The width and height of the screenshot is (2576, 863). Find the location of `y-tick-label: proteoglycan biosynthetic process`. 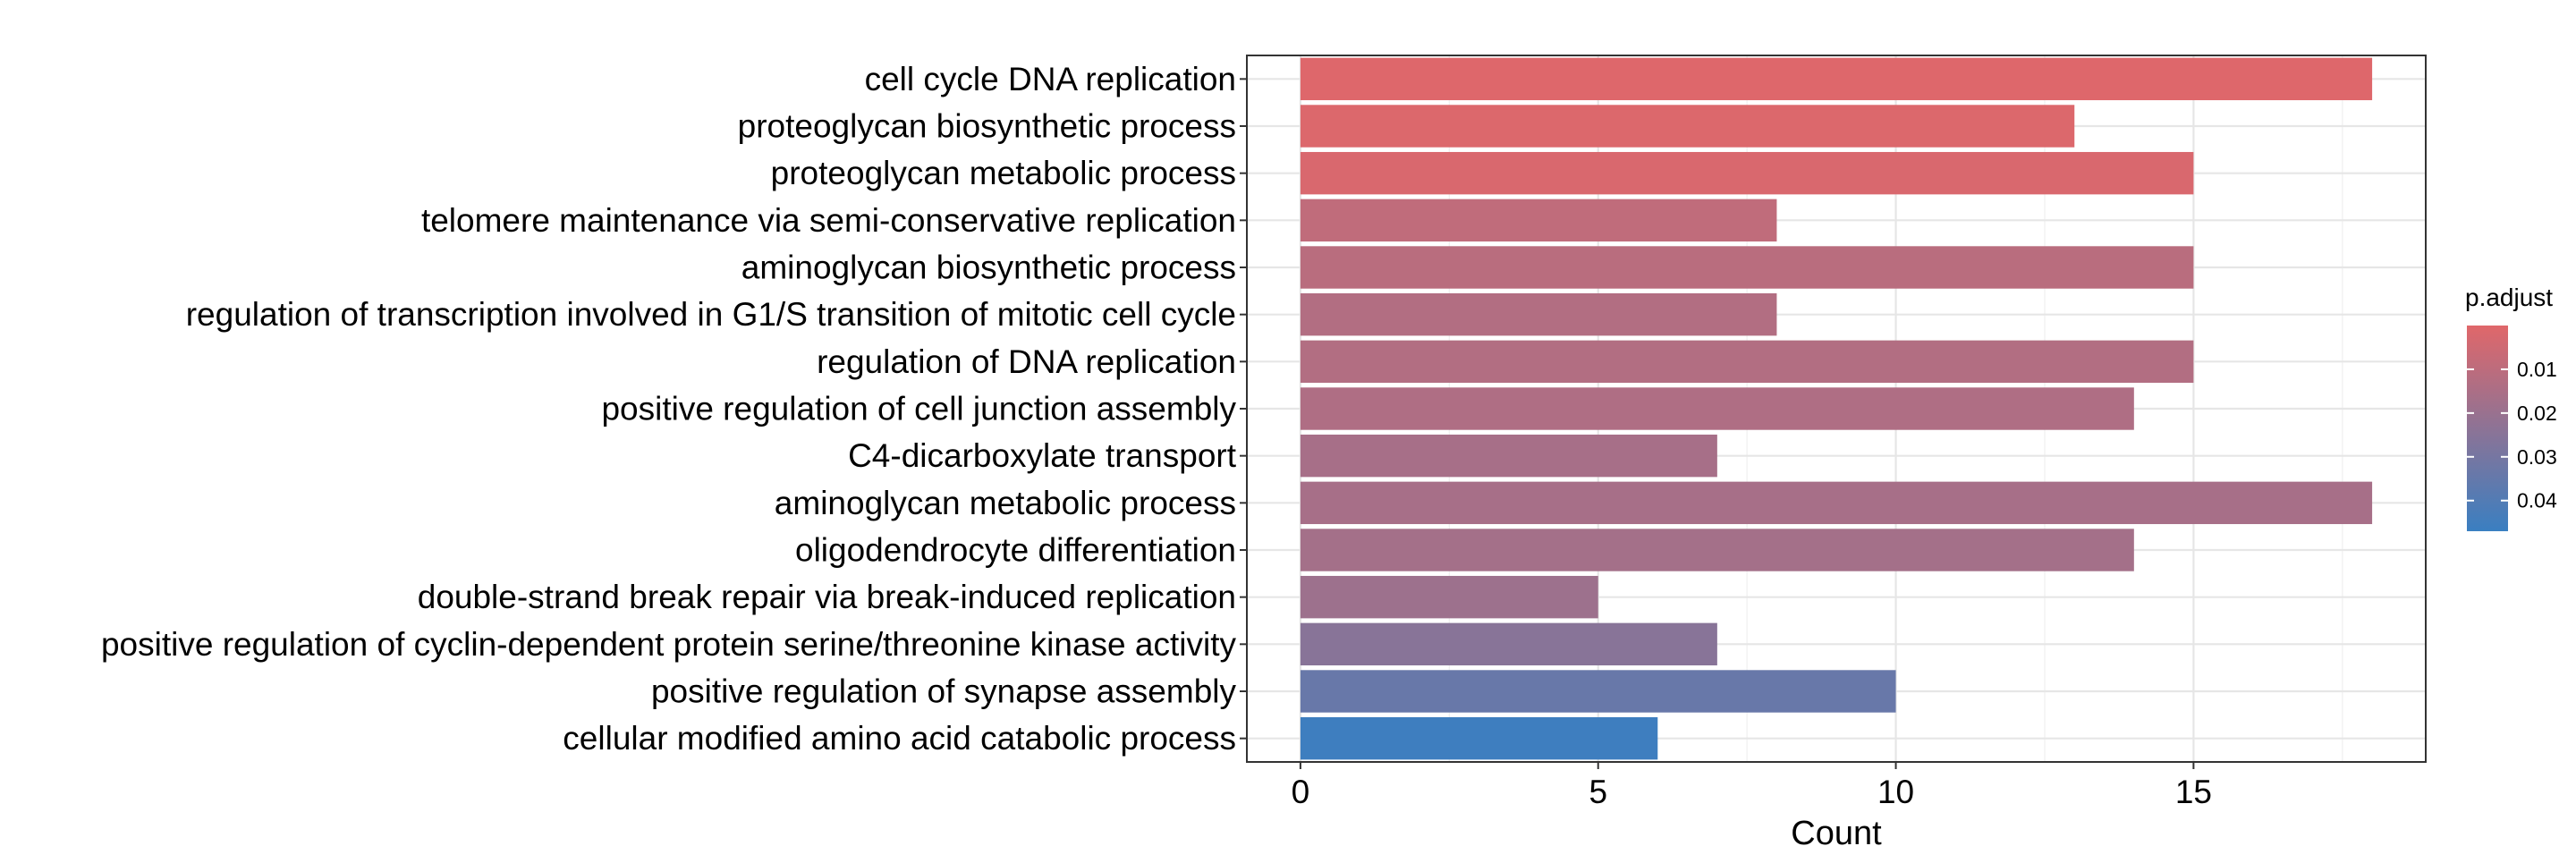

y-tick-label: proteoglycan biosynthetic process is located at coordinates (987, 126).